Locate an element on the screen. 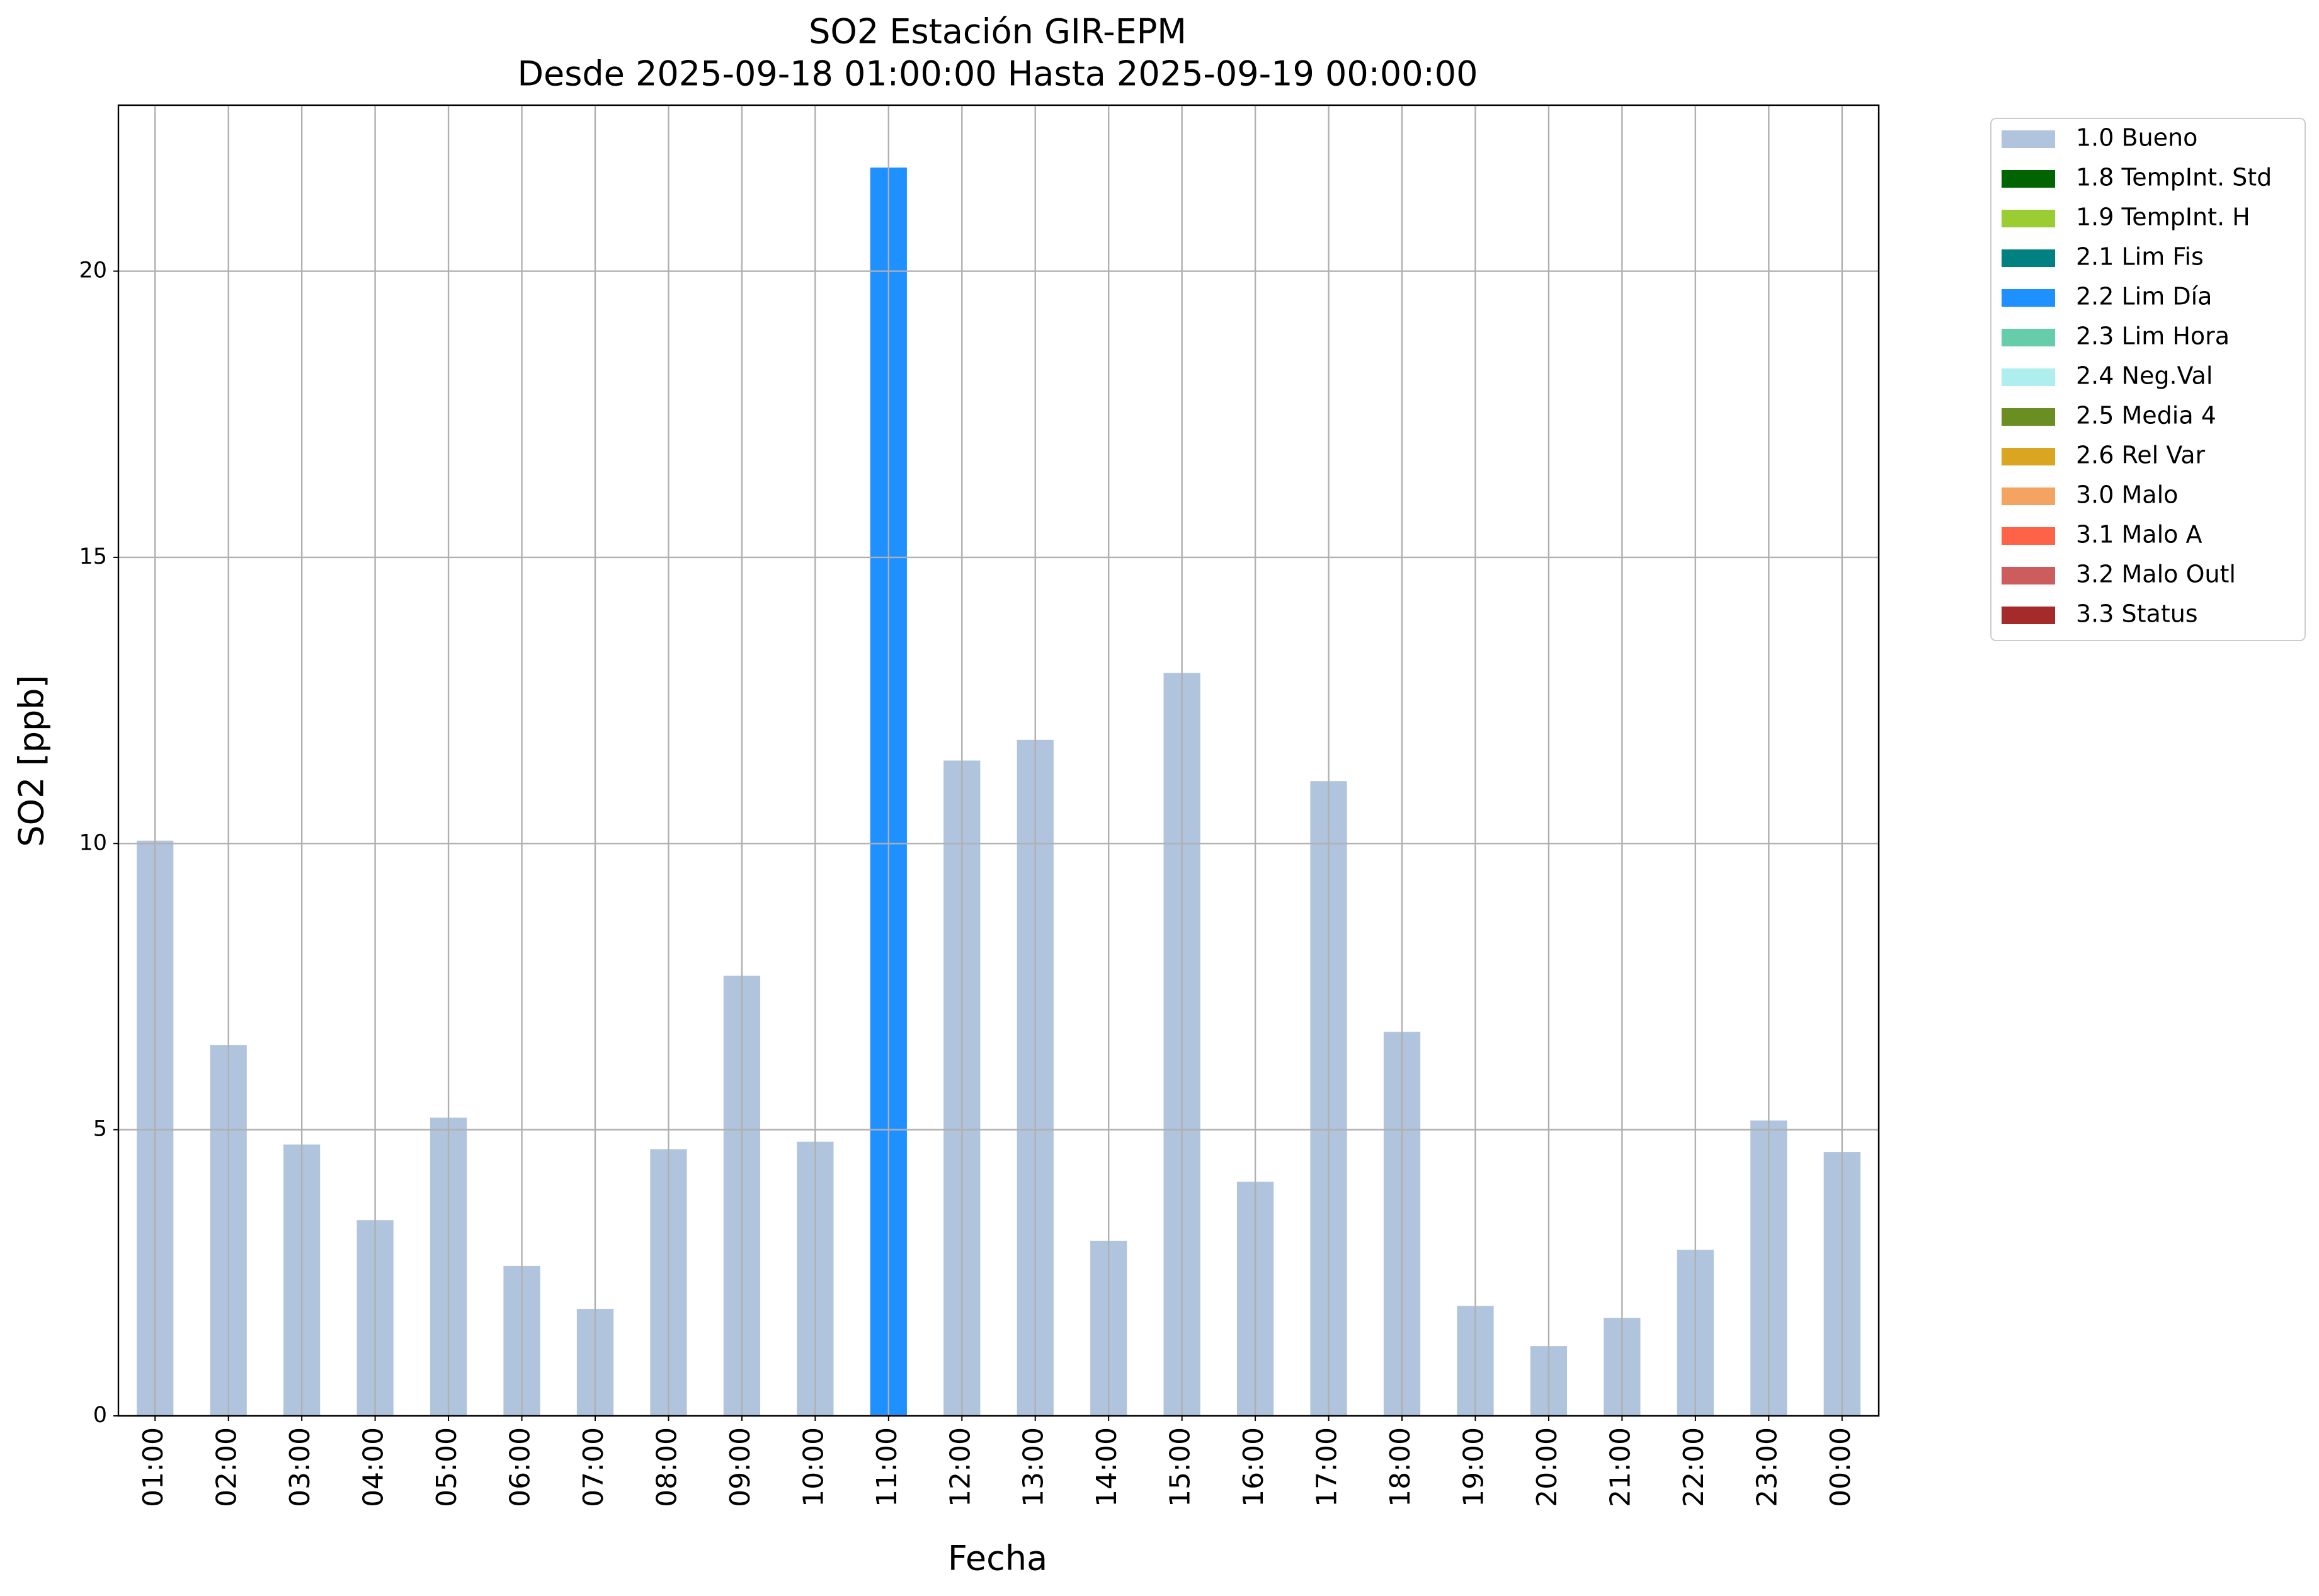 This screenshot has width=2319, height=1596. legend-label: 3.2 Malo Outl is located at coordinates (2156, 574).